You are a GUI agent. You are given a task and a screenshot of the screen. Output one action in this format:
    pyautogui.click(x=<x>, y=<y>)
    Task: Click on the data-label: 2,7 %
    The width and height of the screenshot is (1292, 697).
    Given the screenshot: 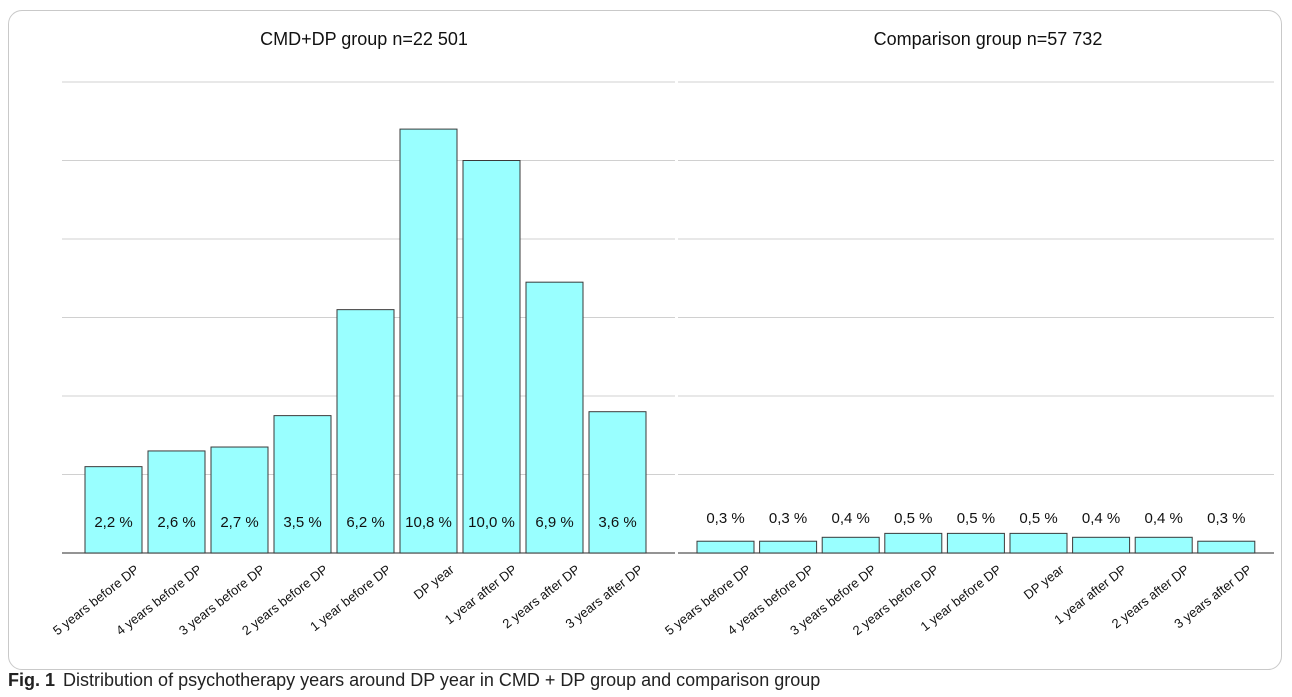 What is the action you would take?
    pyautogui.click(x=239, y=522)
    